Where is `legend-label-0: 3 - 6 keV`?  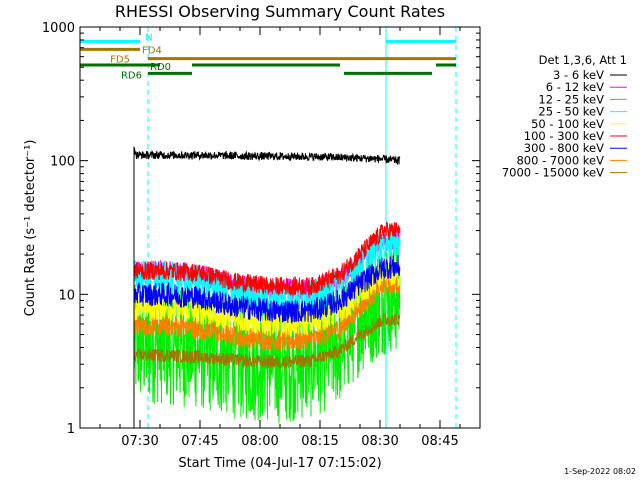 legend-label-0: 3 - 6 keV is located at coordinates (578, 75).